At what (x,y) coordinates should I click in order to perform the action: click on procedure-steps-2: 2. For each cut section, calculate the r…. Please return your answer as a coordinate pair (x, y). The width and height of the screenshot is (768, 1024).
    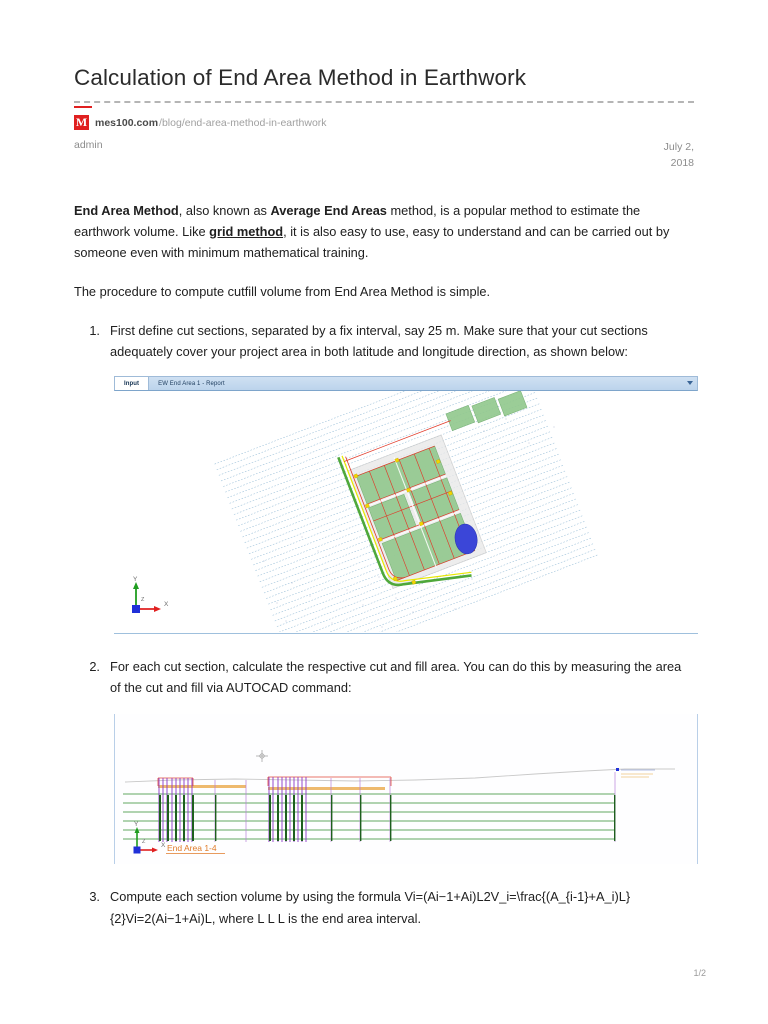
    Looking at the image, I should click on (384, 677).